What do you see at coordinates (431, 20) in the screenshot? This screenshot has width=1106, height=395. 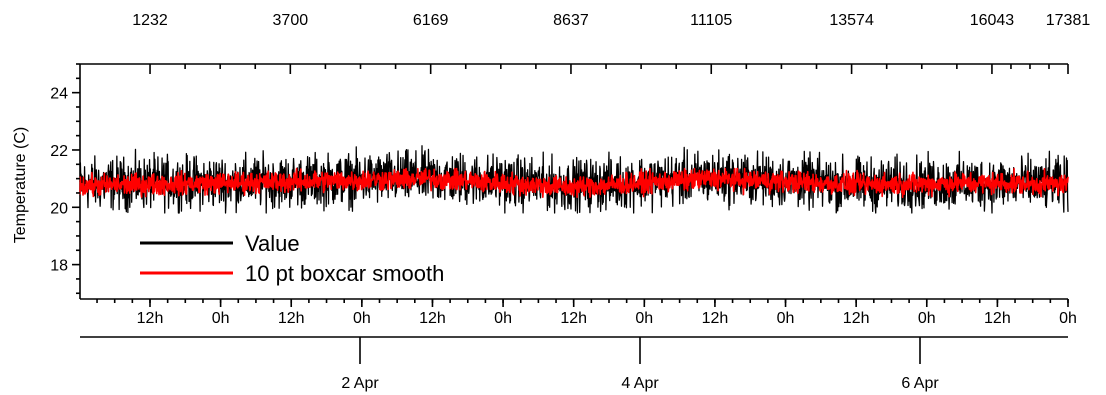 I see `top-tick-label: 6169` at bounding box center [431, 20].